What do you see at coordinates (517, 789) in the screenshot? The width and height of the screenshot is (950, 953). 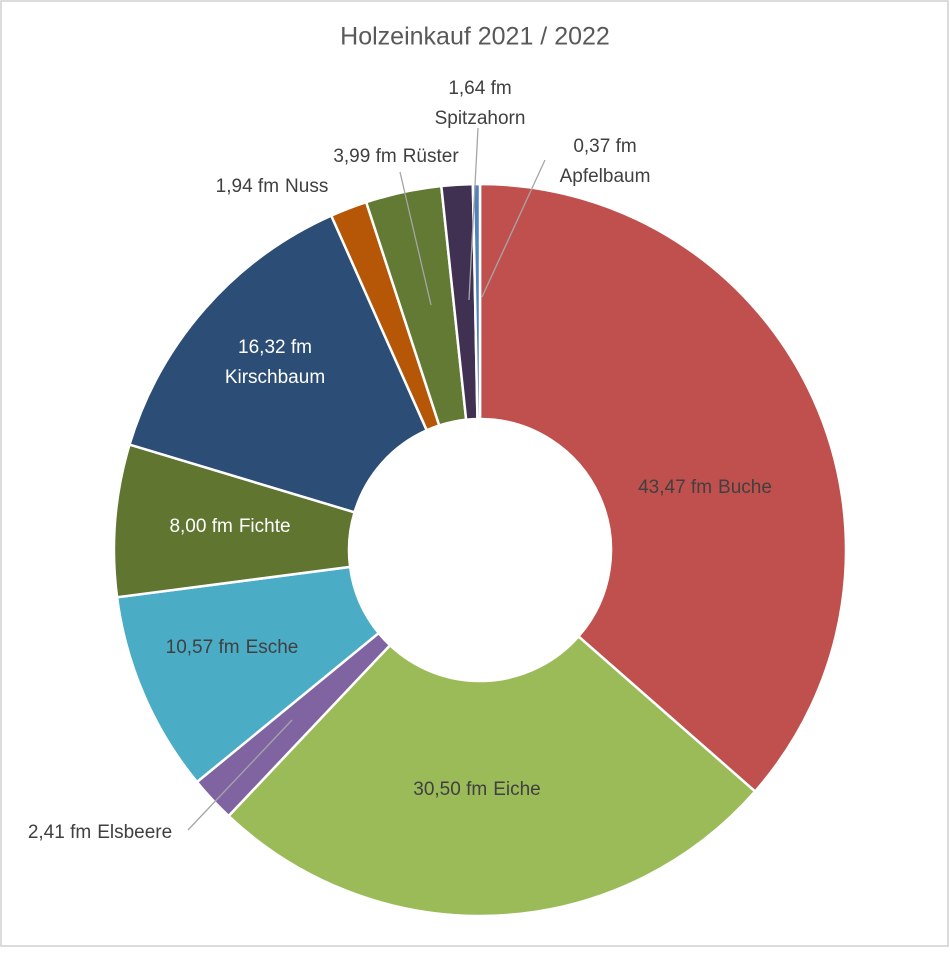 I see `category-label: Eiche` at bounding box center [517, 789].